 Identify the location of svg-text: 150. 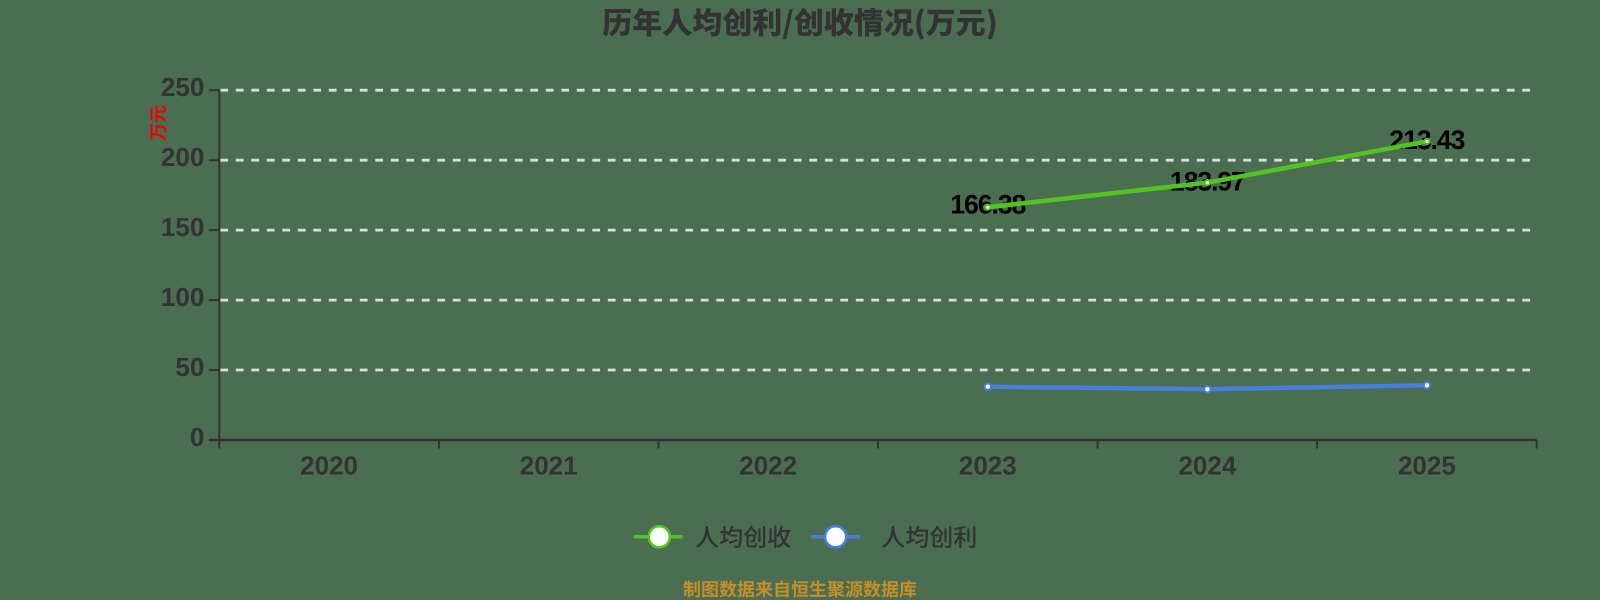
(182, 227).